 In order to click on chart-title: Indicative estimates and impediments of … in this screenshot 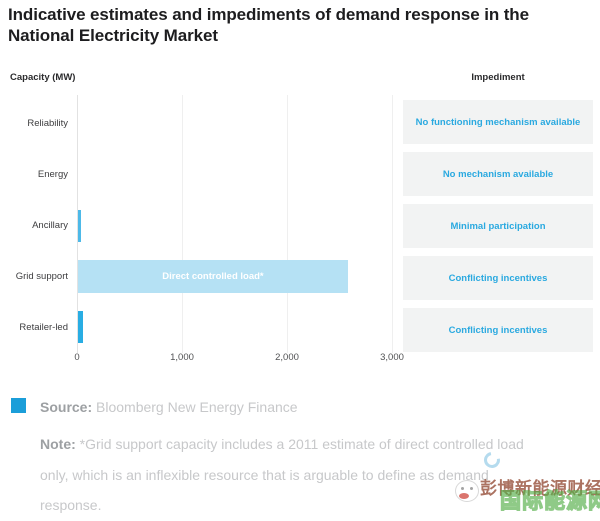, I will do `click(268, 25)`.